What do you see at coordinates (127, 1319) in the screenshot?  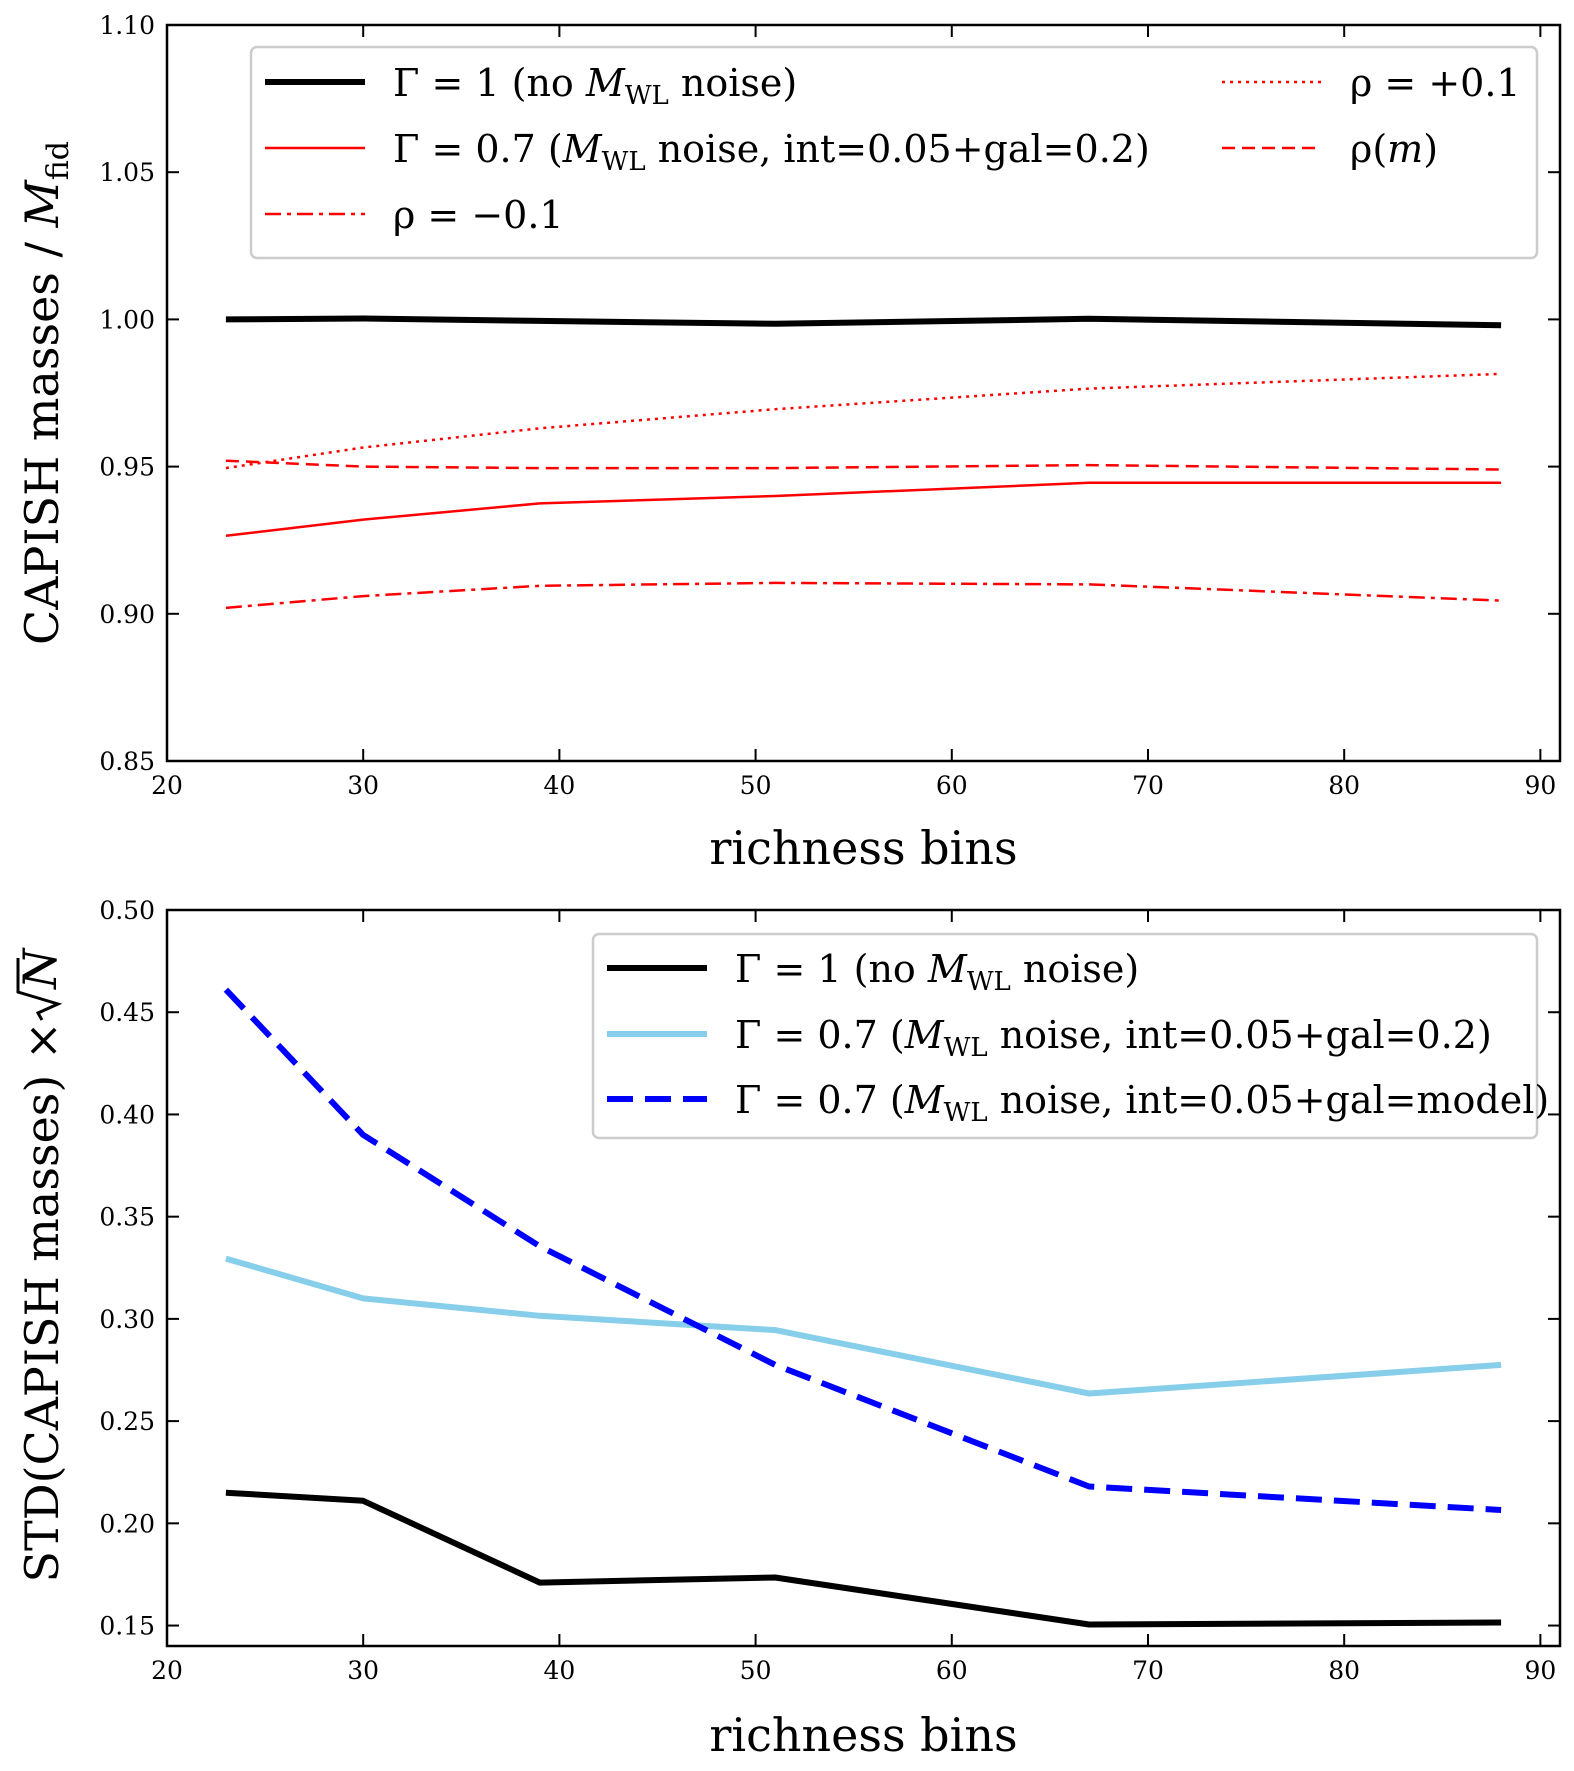 I see `bottom-chart-y-tick-label: 0.30` at bounding box center [127, 1319].